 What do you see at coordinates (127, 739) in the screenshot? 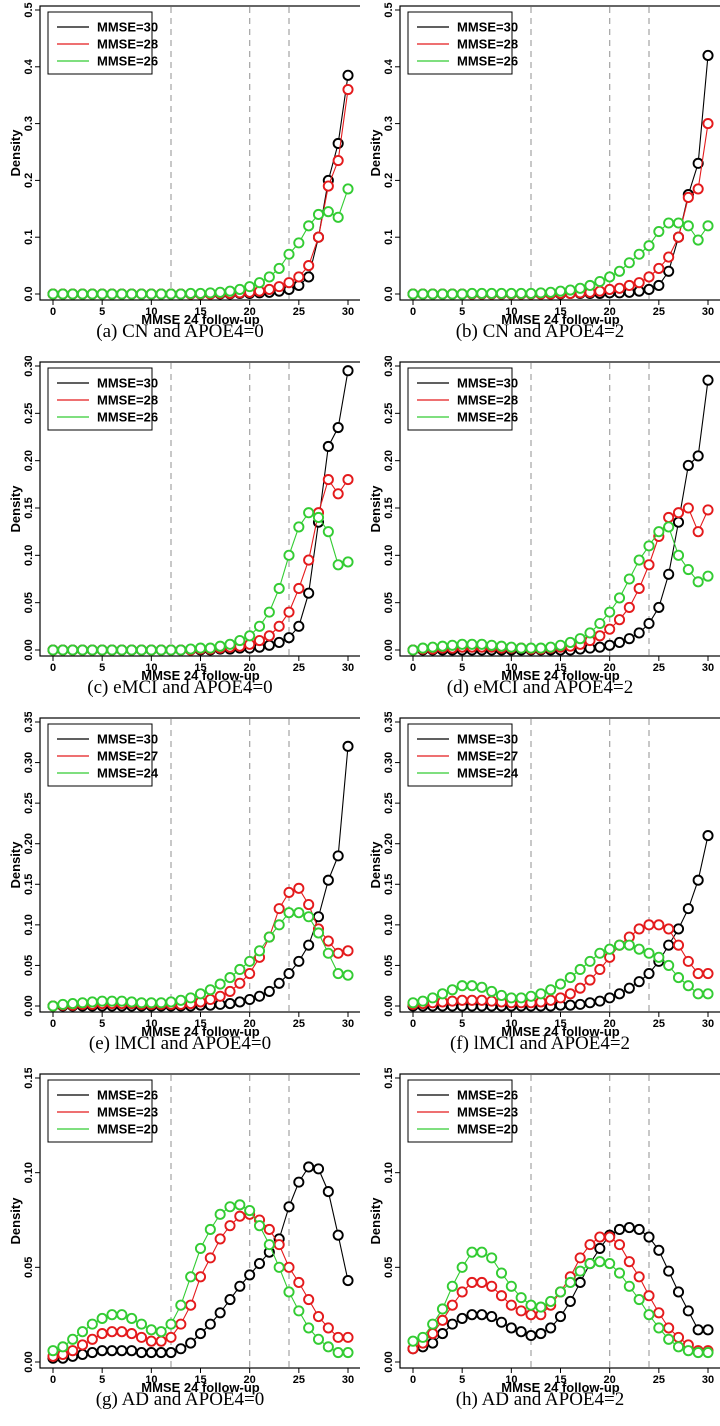
I see `legend-label: MMSE=30` at bounding box center [127, 739].